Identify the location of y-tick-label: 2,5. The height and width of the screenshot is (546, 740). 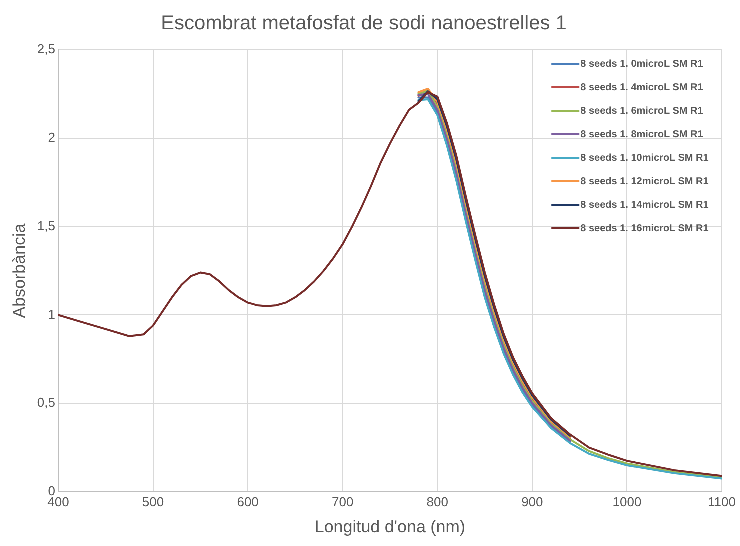
(46, 49).